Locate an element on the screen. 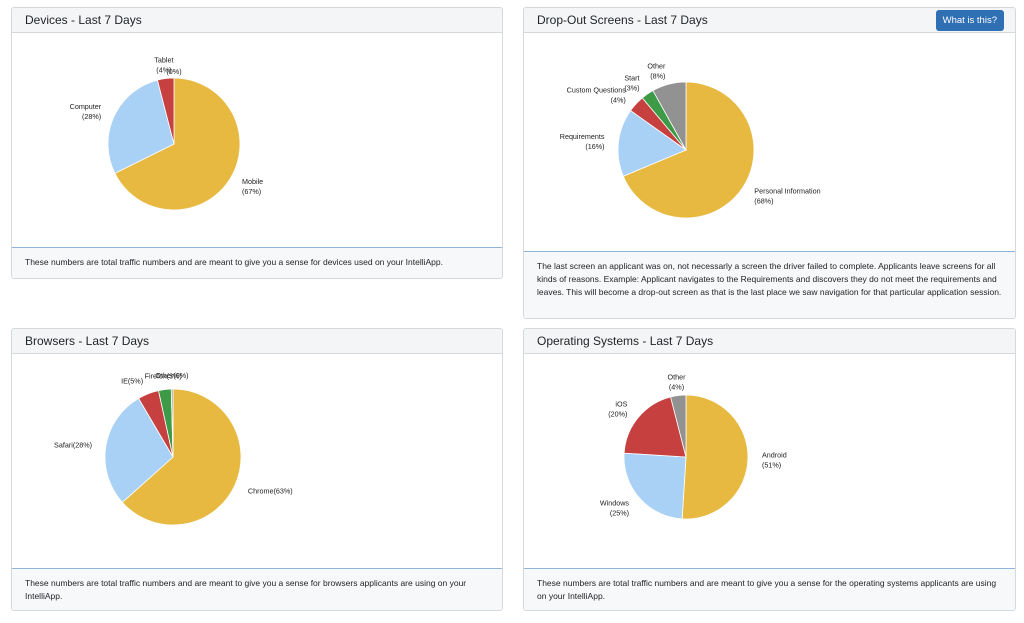  dropout-label-personal-information: Personal Information (68%) is located at coordinates (787, 195).